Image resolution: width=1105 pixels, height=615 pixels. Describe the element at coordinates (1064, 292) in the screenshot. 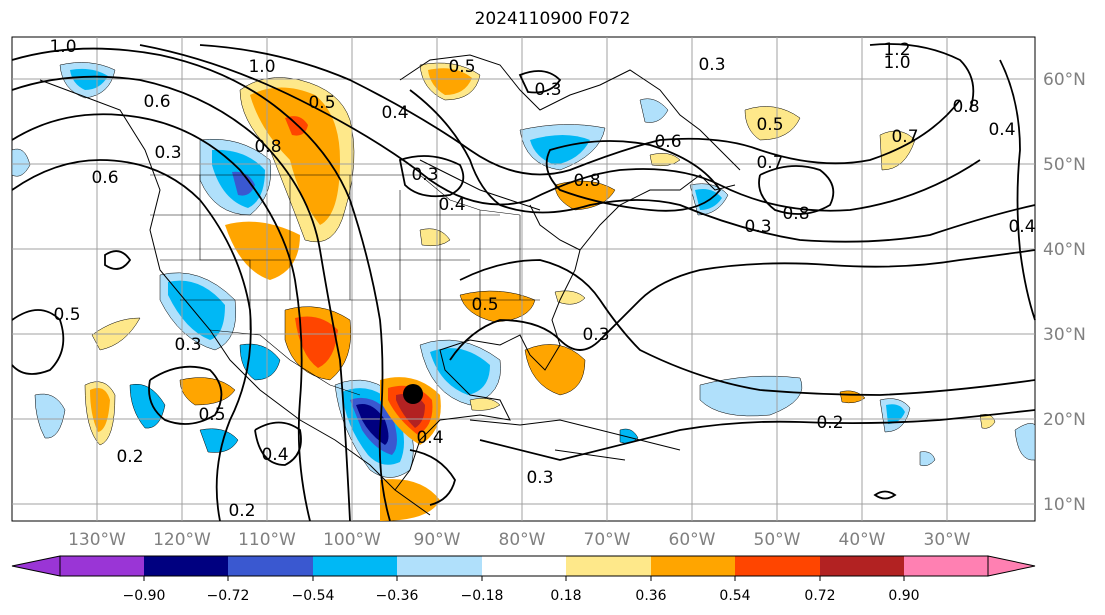

I see `latitude-labels: 60°N 50°N 40°N 30°N 20°N 10°N` at that location.